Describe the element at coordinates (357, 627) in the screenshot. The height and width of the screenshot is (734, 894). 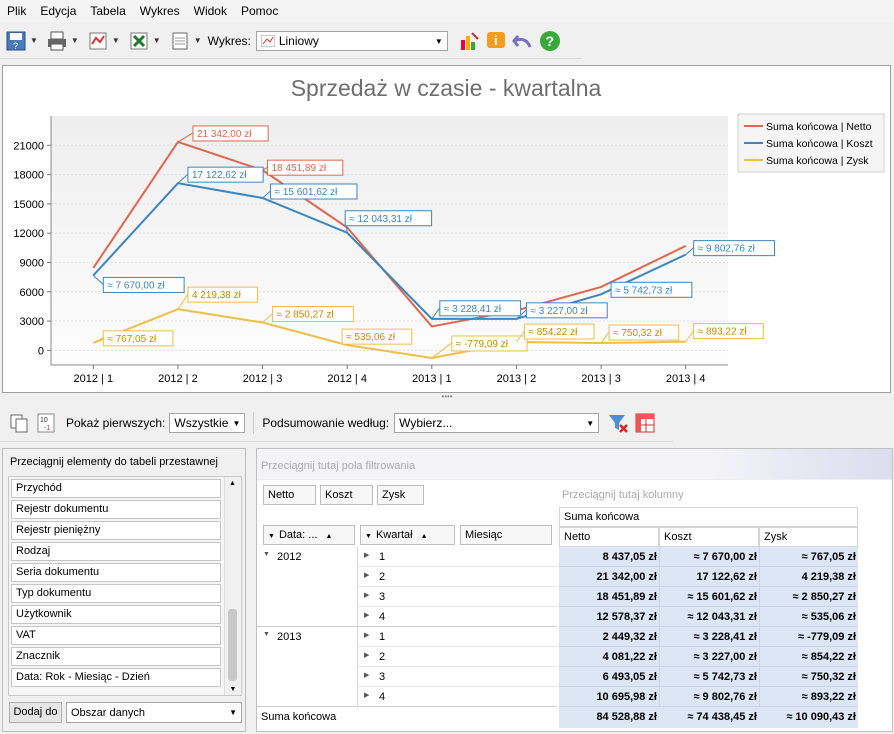
I see `column-separator` at that location.